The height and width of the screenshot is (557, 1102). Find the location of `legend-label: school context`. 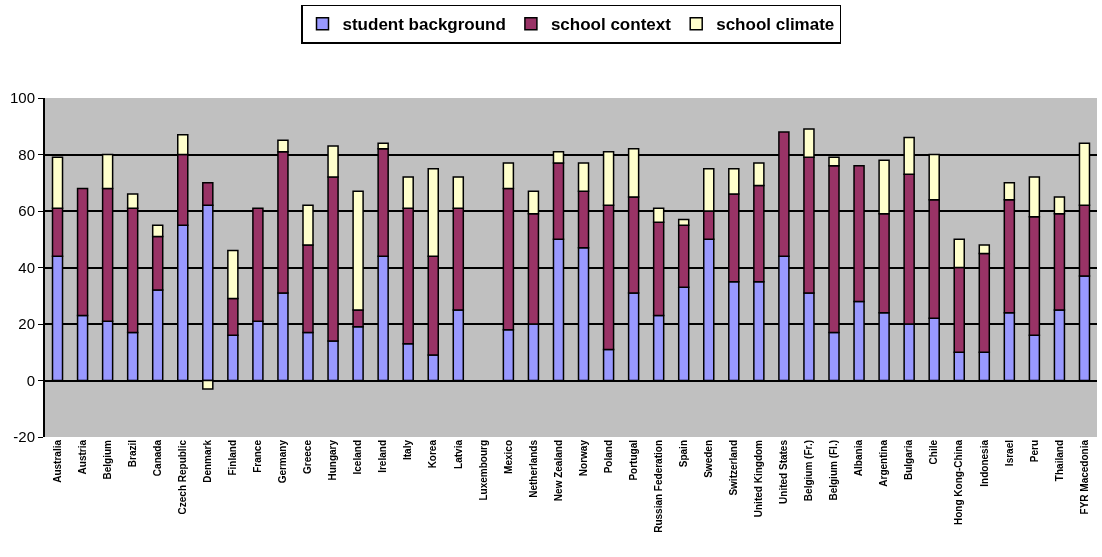

legend-label: school context is located at coordinates (611, 25).